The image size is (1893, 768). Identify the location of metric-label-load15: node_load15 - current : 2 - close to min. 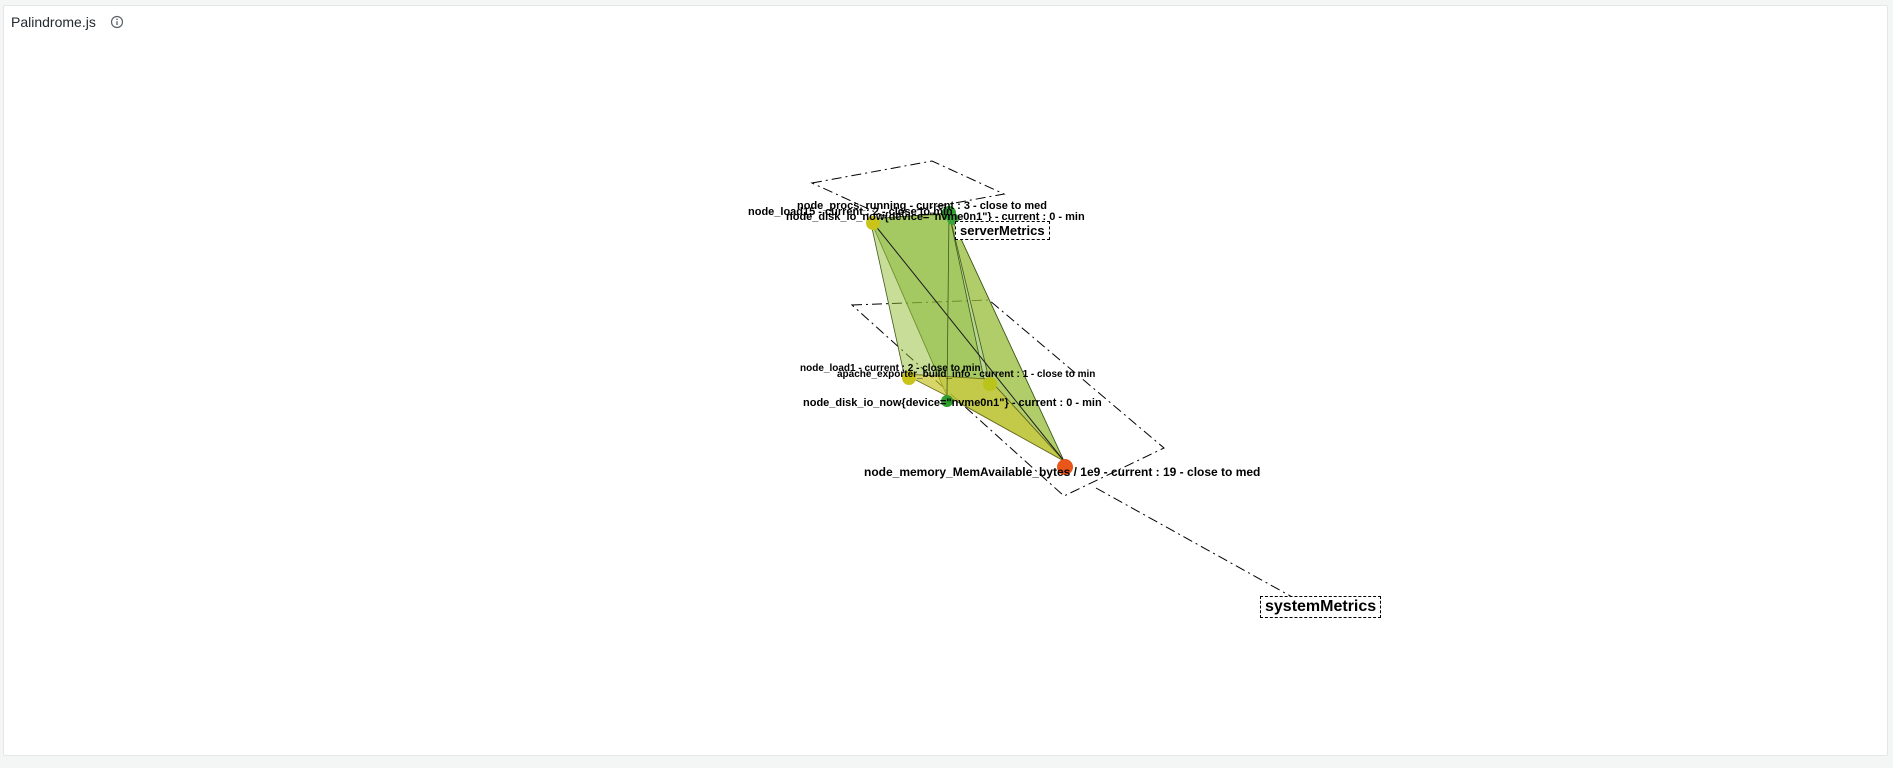
(850, 212).